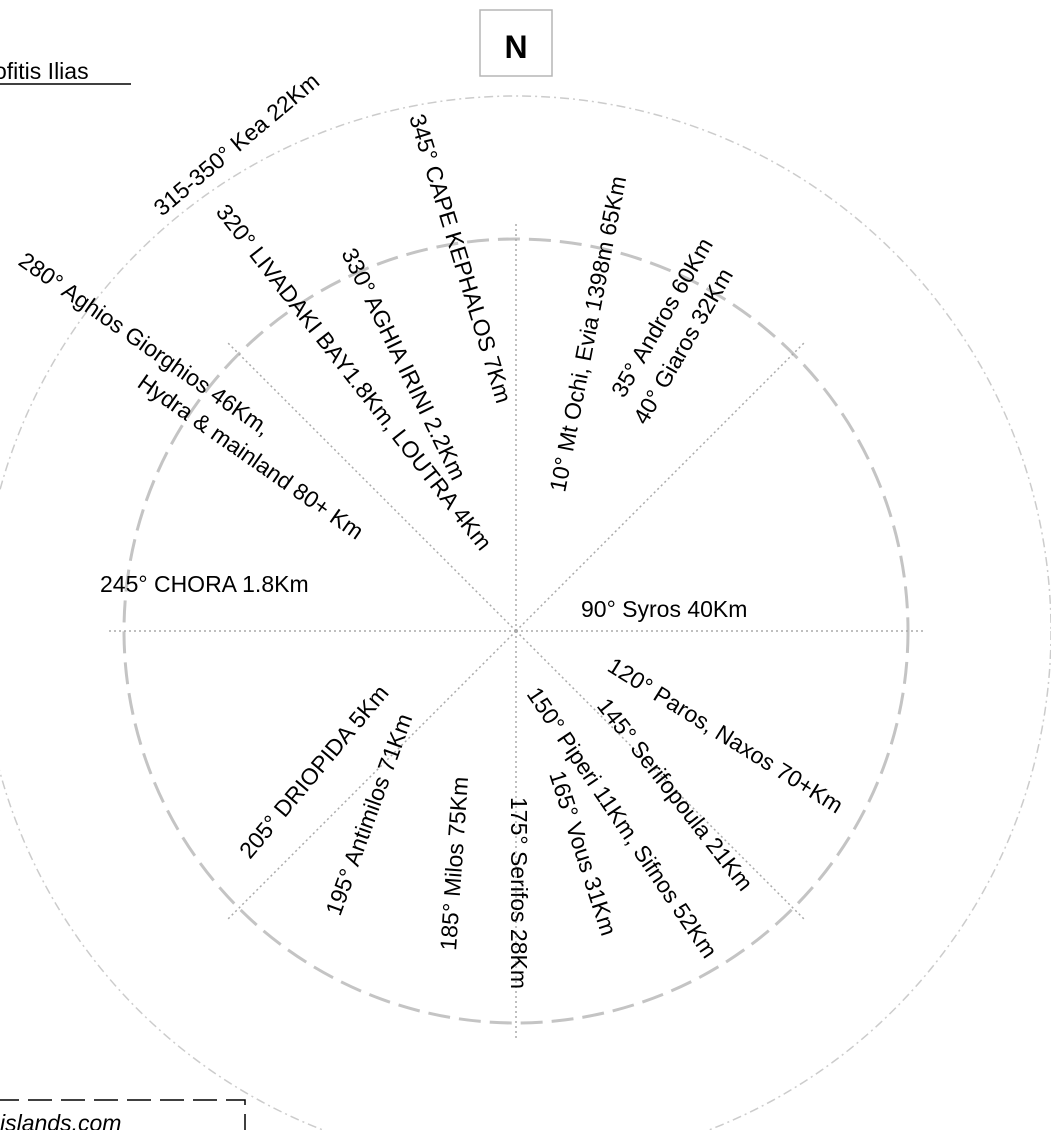  What do you see at coordinates (250, 457) in the screenshot?
I see `label-hydra-mainland: Hydra & mainland 80+ Km` at bounding box center [250, 457].